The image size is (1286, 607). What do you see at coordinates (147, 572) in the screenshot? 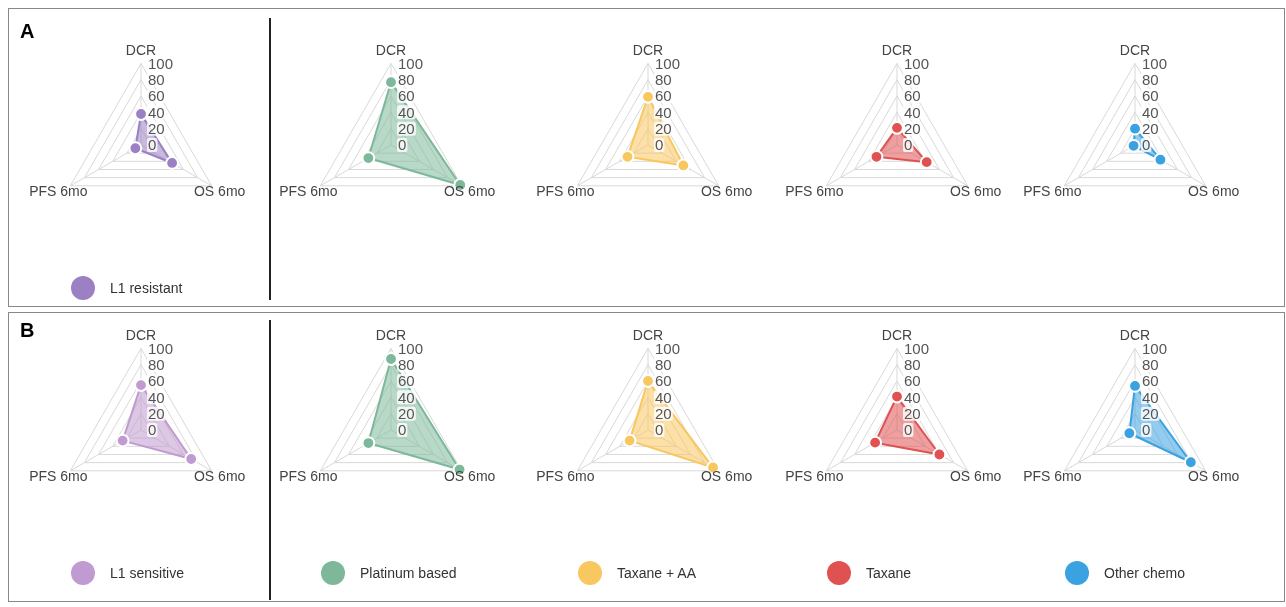
I see `legend-label: L1 sensitive` at bounding box center [147, 572].